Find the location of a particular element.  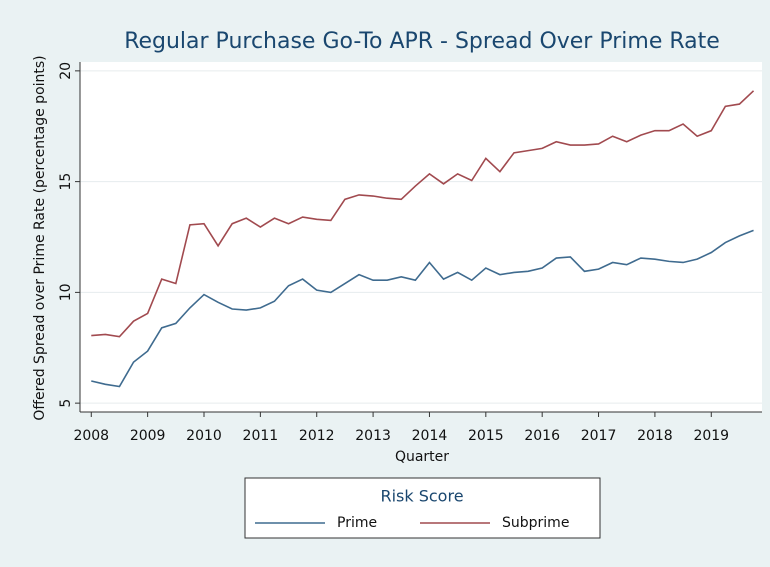

x-tick-label: 2018 is located at coordinates (655, 436).